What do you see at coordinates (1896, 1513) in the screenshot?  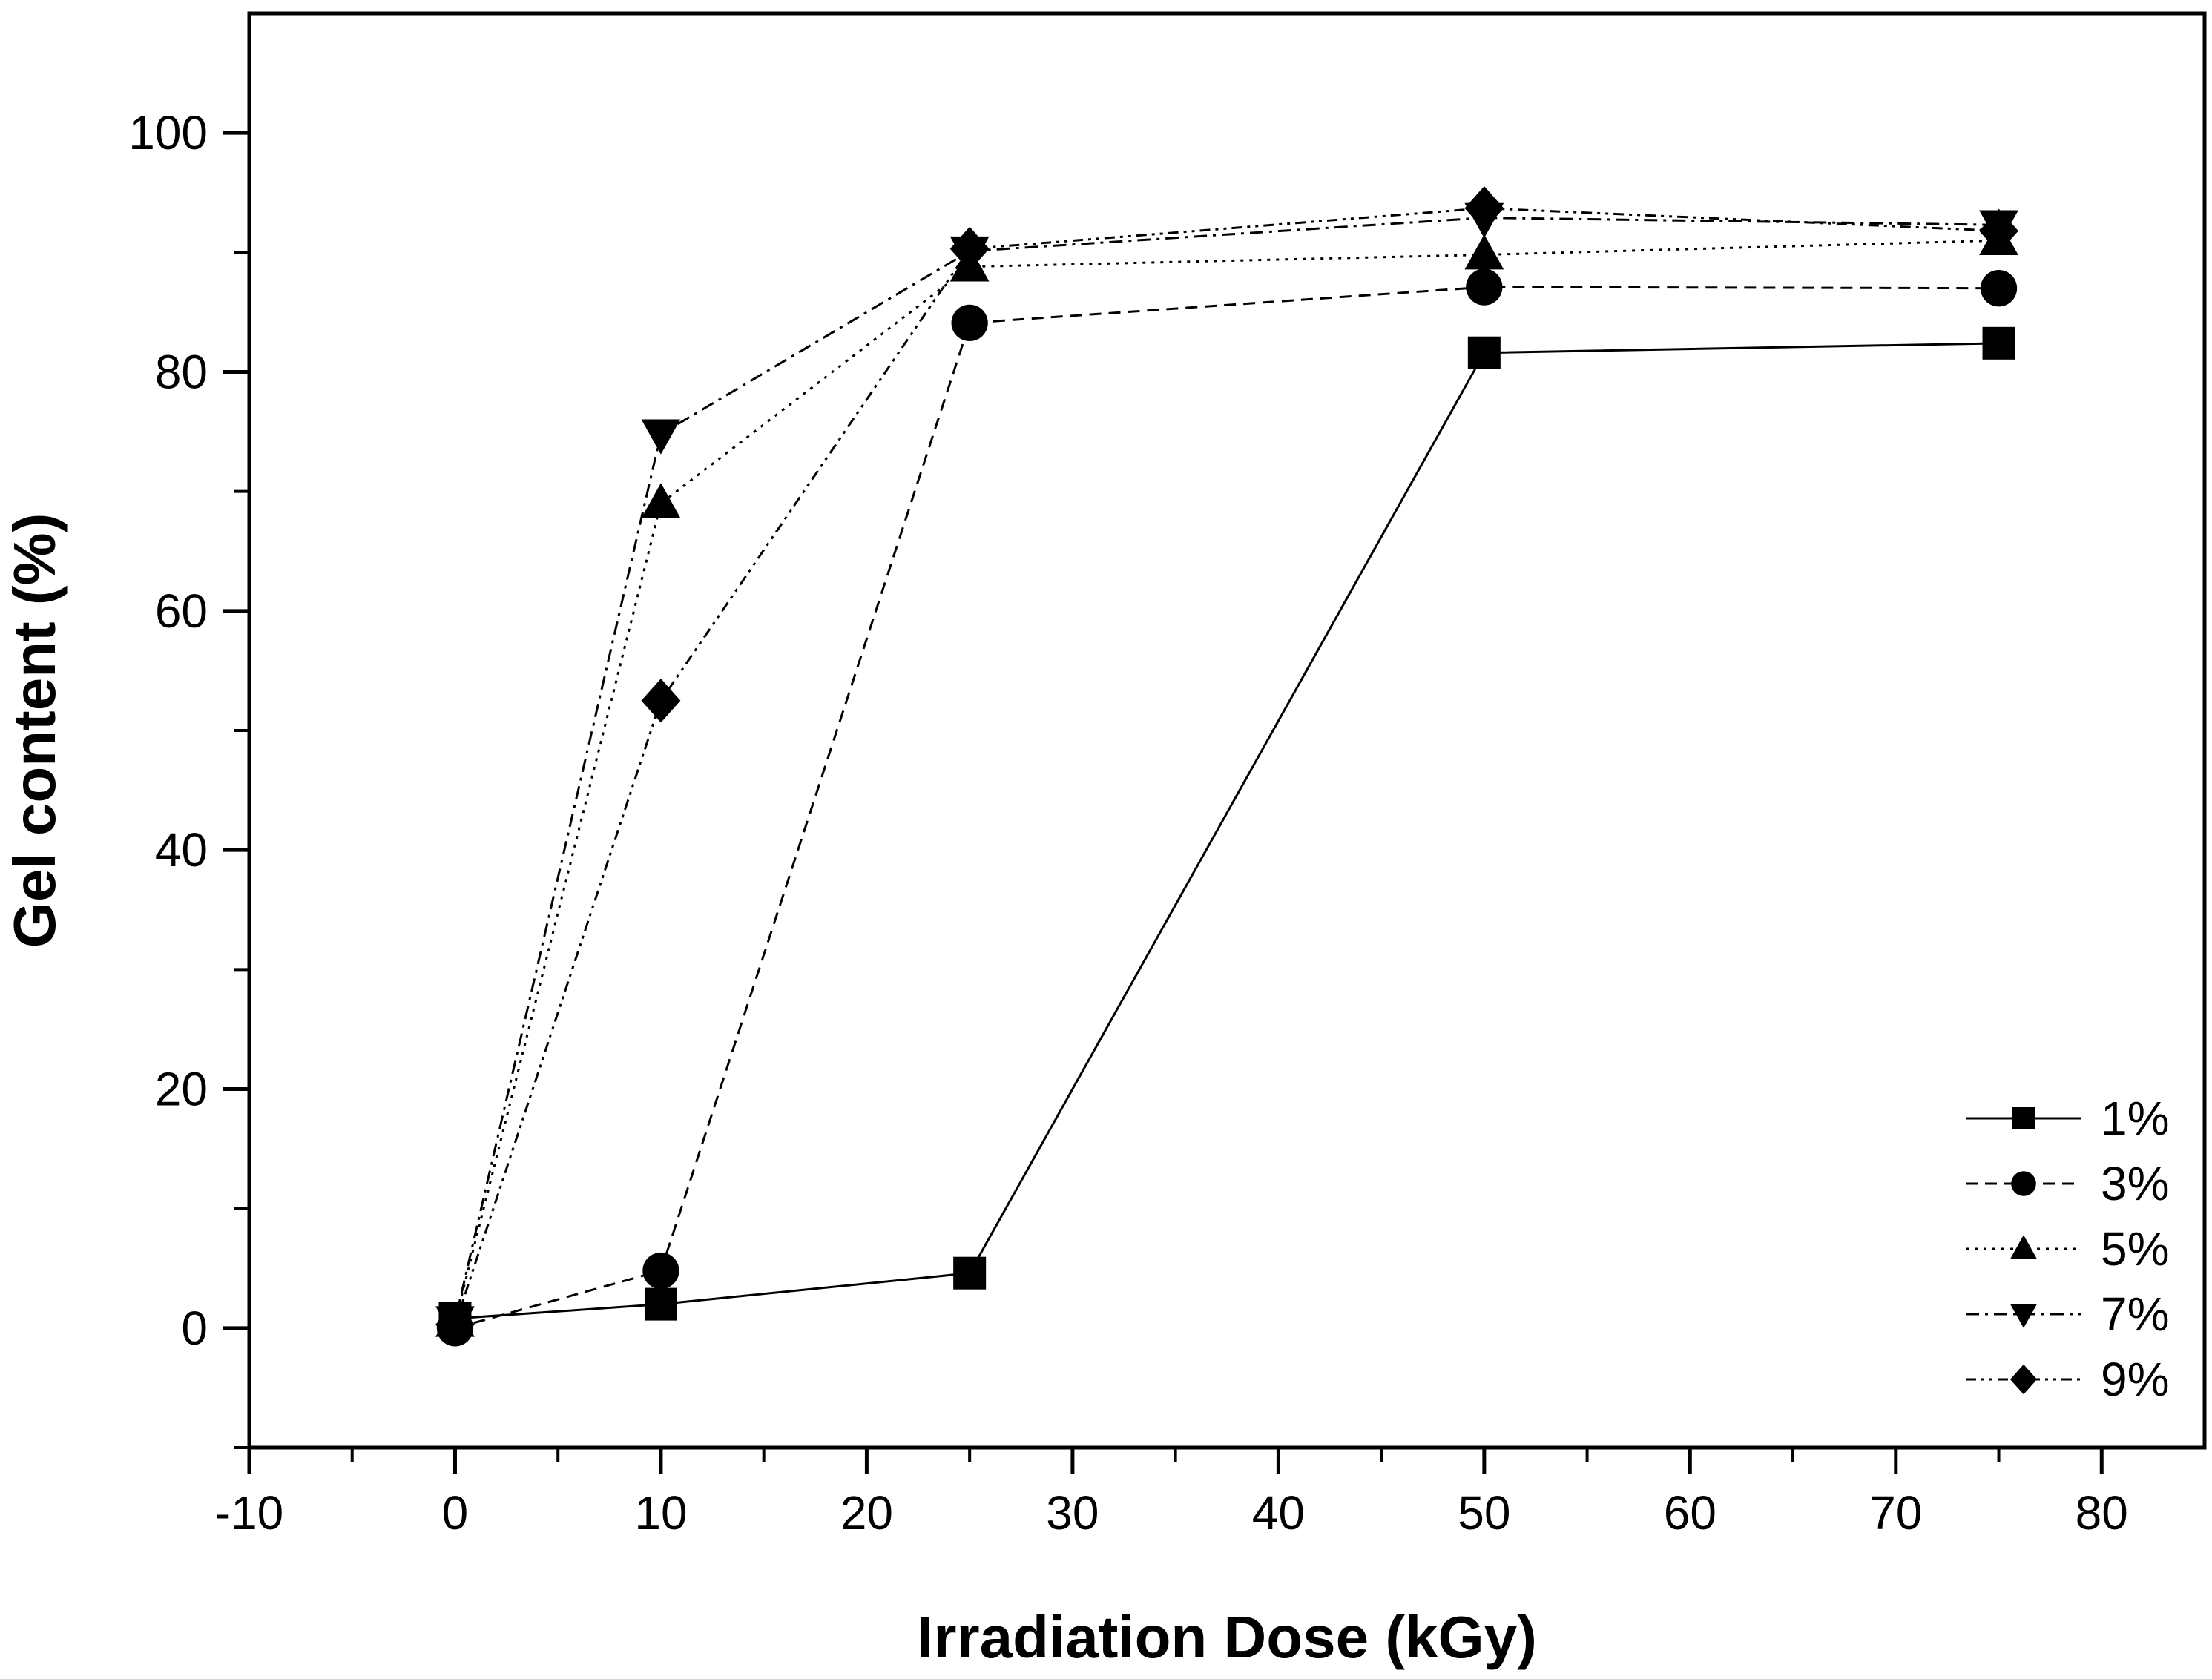 I see `x-tick-label: 70` at bounding box center [1896, 1513].